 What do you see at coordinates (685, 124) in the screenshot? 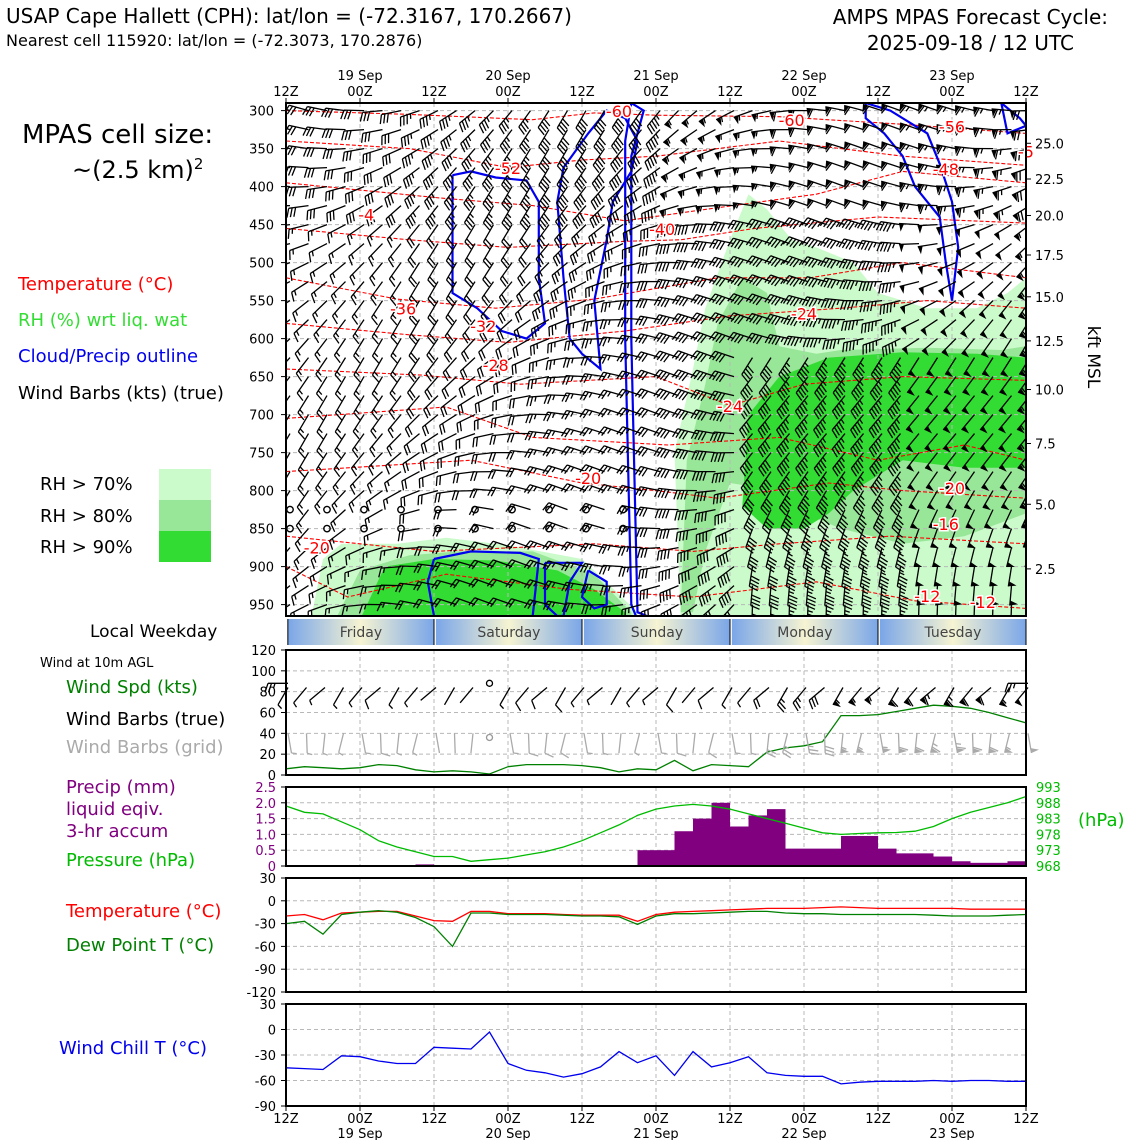
I see `barb-pennant` at bounding box center [685, 124].